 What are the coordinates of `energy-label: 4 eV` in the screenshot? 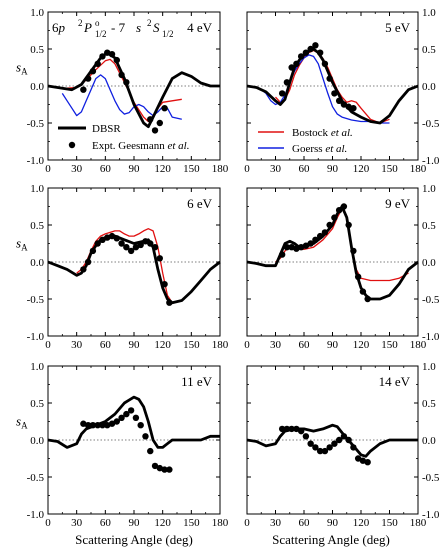 It's located at (200, 27).